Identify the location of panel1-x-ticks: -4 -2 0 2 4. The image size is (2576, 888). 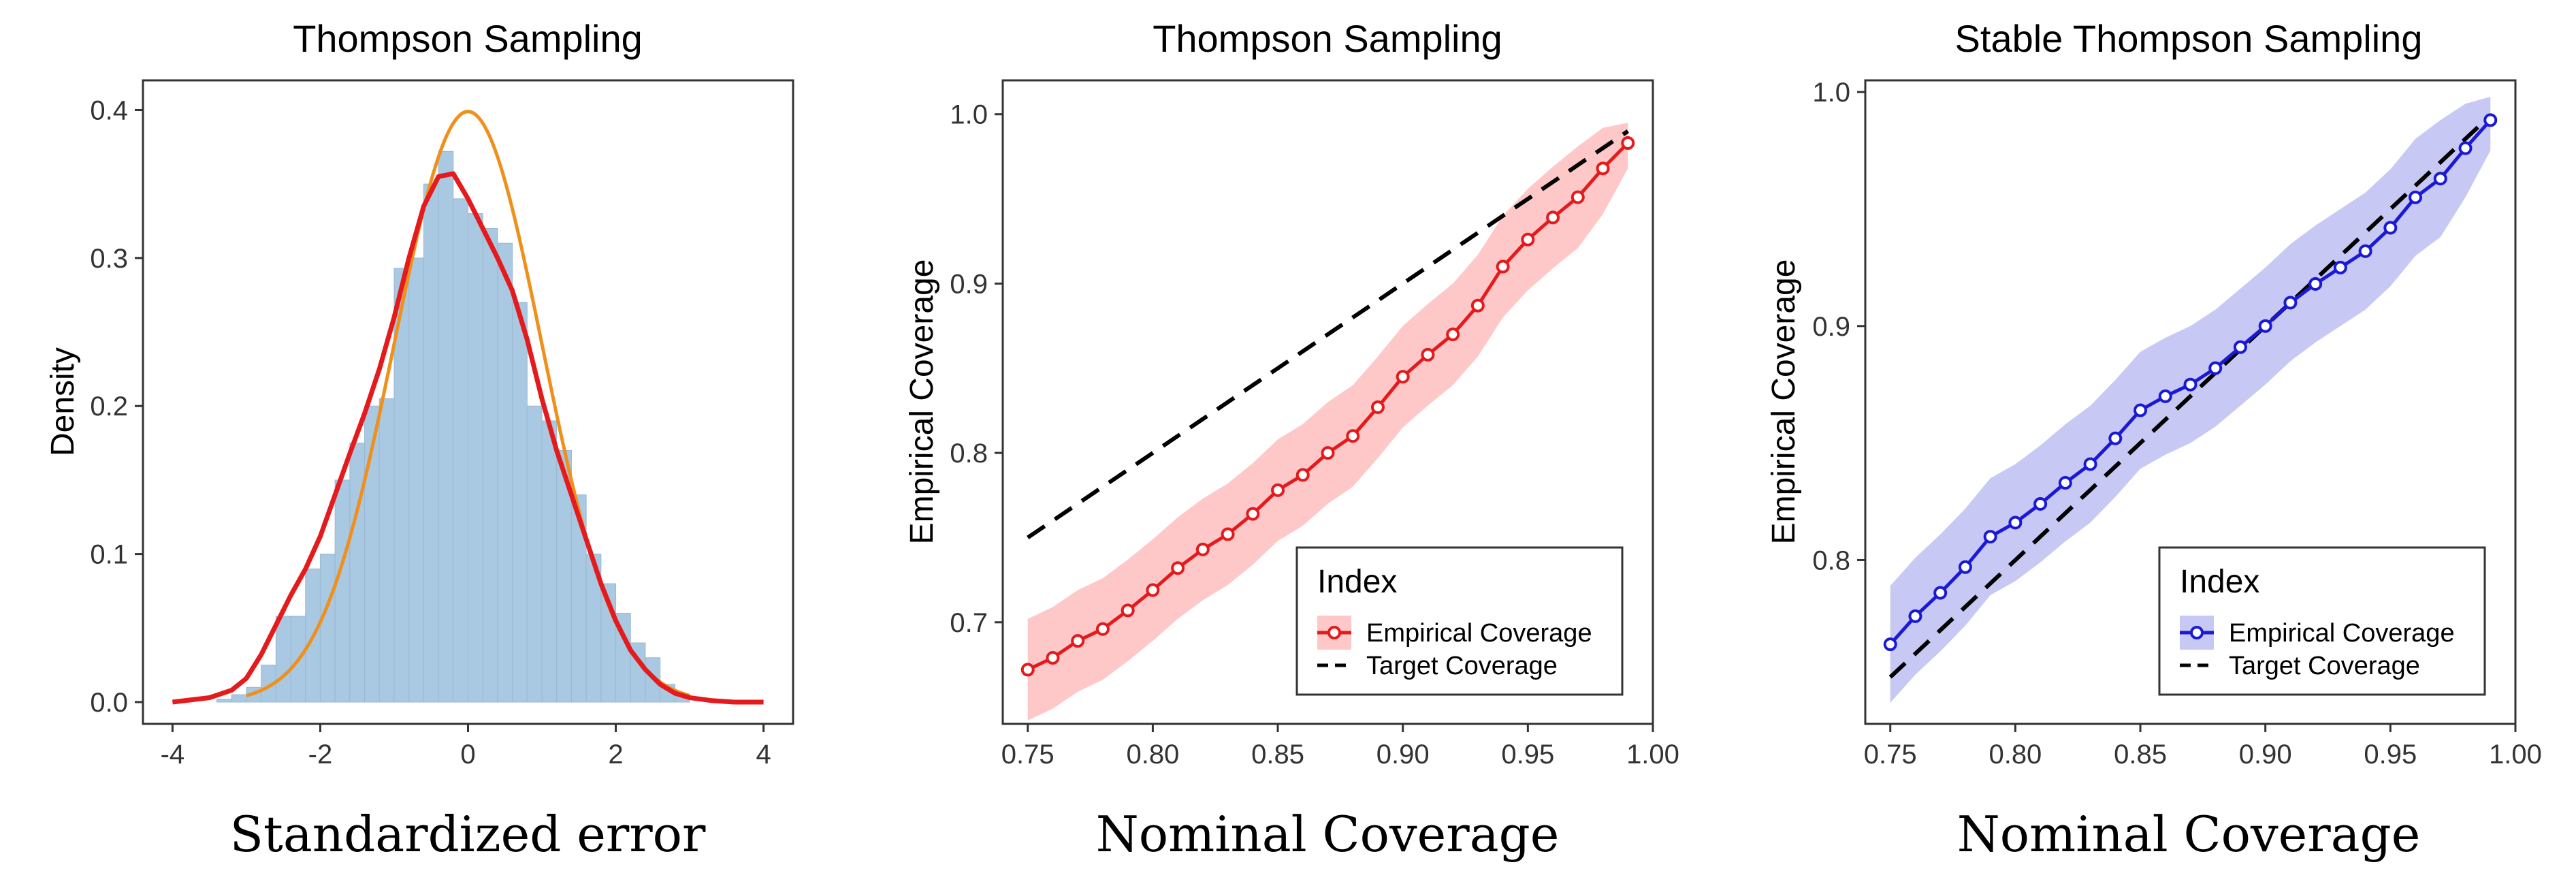
(466, 747).